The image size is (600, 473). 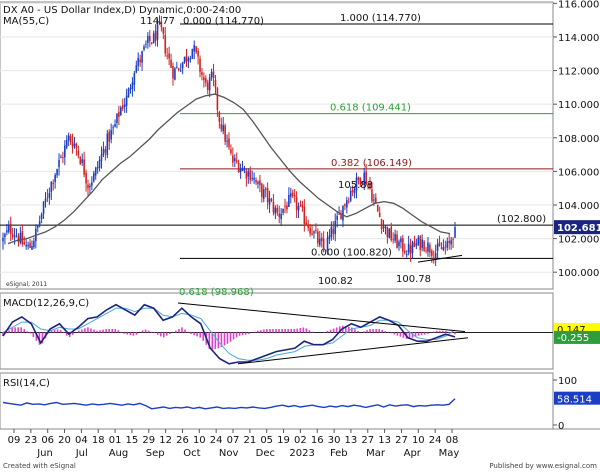 I want to click on x-day-label: 16, so click(x=317, y=440).